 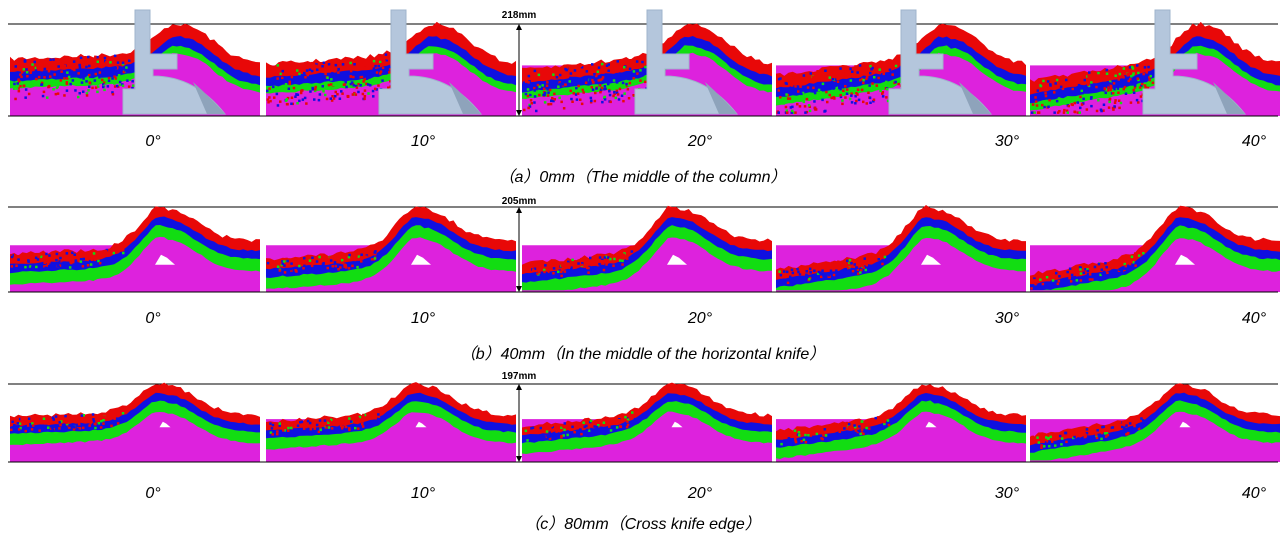 I want to click on row-a-caption: （a）0mm（The middle of the column）, so click(x=642, y=177).